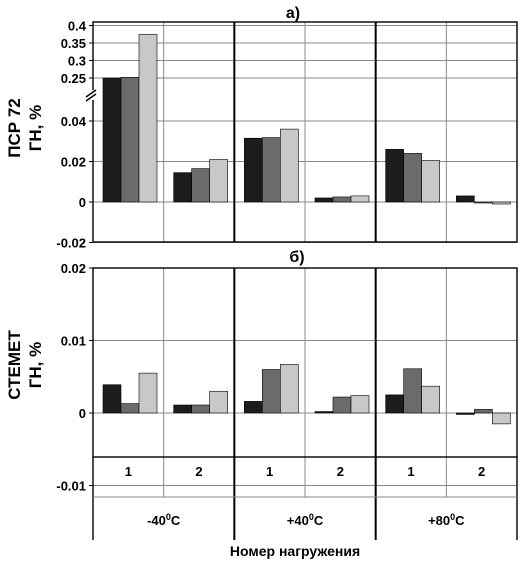  I want to click on temperature-group-label: +400C, so click(305, 520).